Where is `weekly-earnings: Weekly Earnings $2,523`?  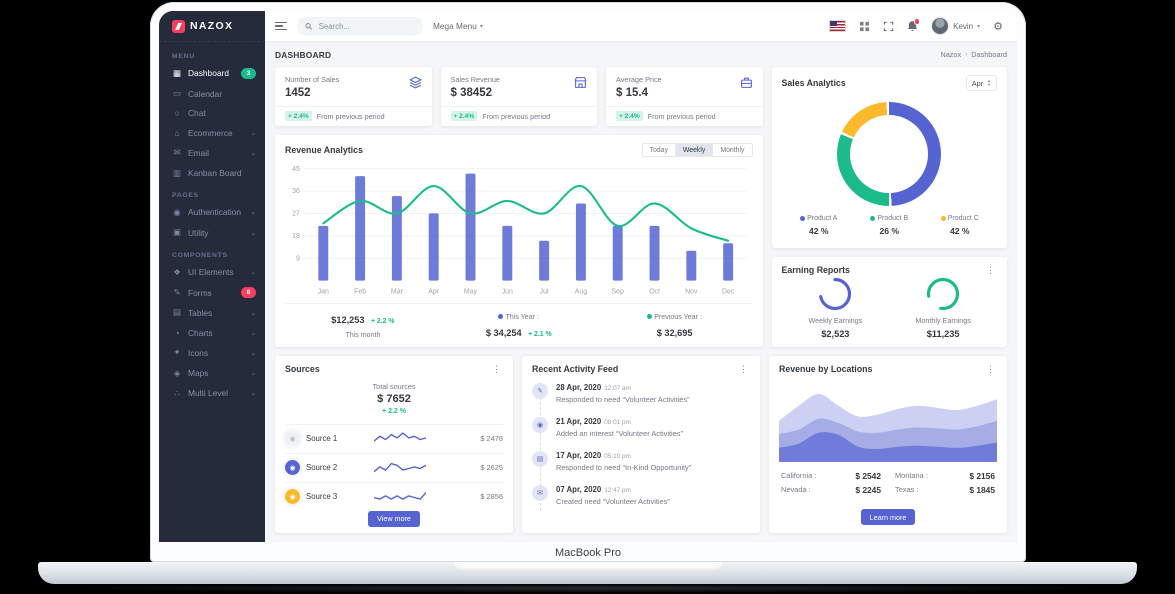
weekly-earnings: Weekly Earnings $2,523 is located at coordinates (836, 307).